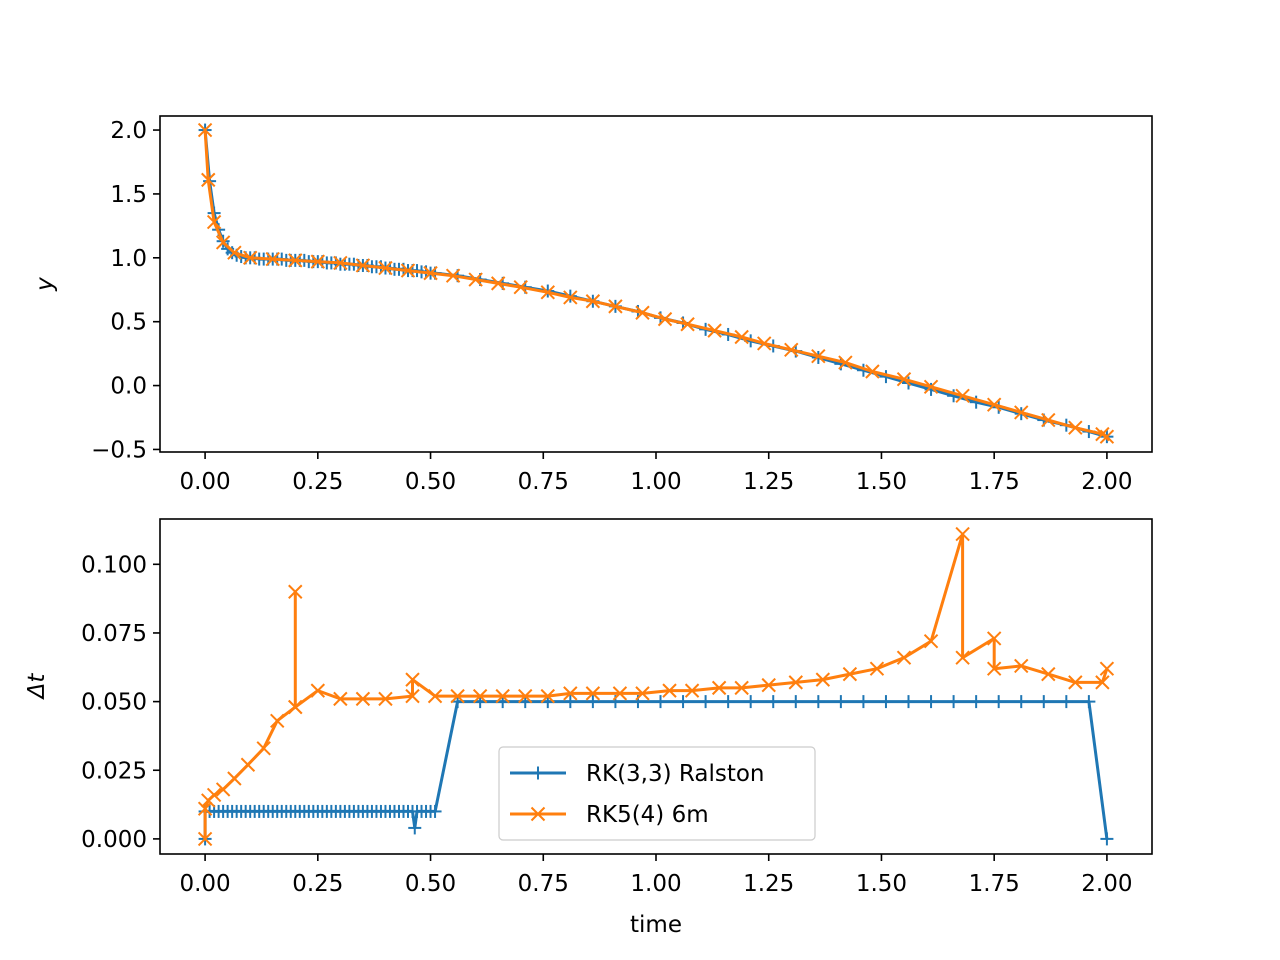 Image resolution: width=1280 pixels, height=960 pixels. What do you see at coordinates (994, 482) in the screenshot?
I see `y-plot-xtick-label: 1.75` at bounding box center [994, 482].